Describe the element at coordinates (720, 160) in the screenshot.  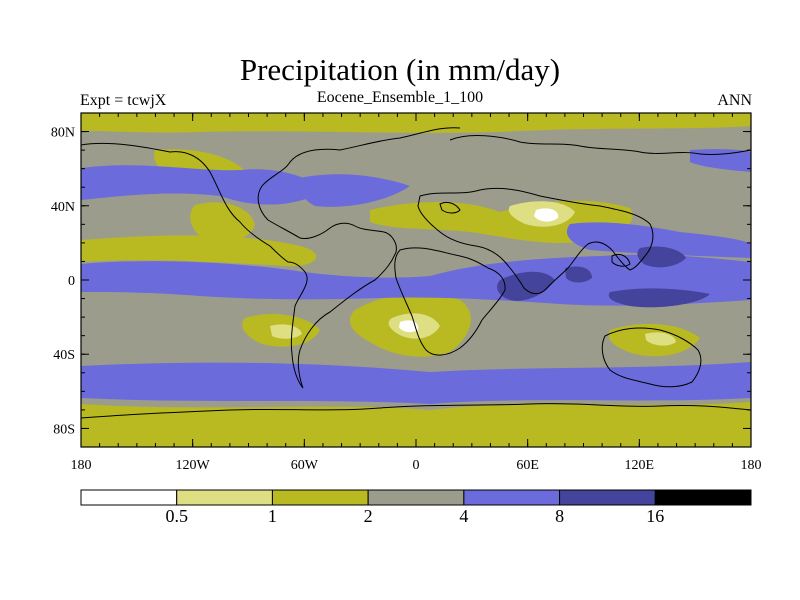
I see `ne-pacific-wet` at that location.